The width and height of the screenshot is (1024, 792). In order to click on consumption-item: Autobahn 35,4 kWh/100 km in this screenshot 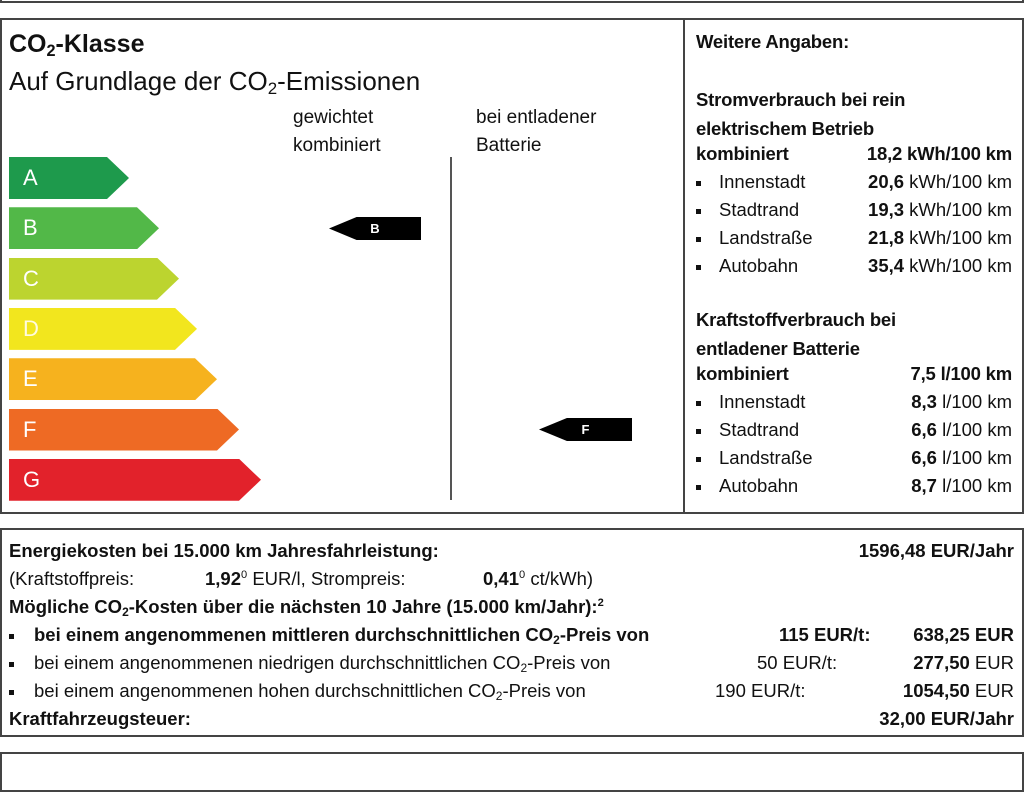, I will do `click(856, 266)`.